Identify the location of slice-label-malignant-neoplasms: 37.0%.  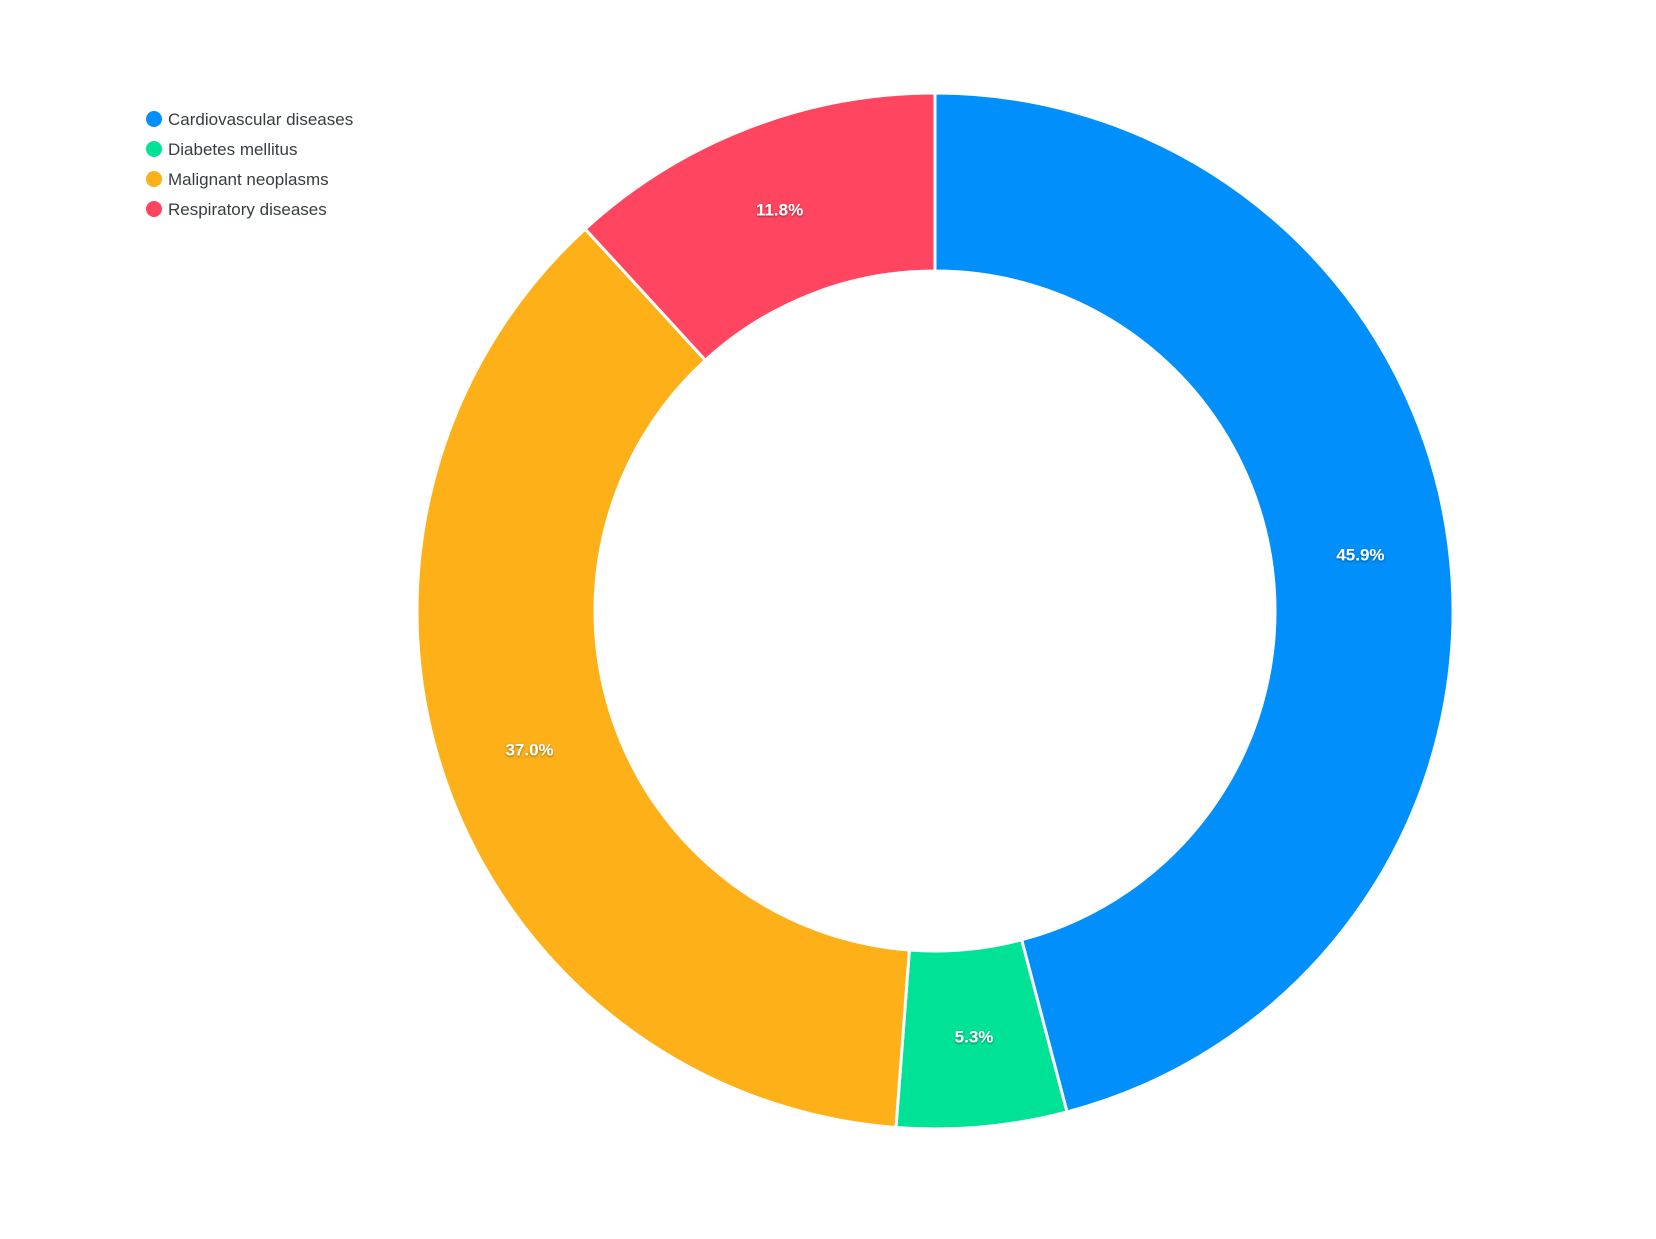
(529, 750).